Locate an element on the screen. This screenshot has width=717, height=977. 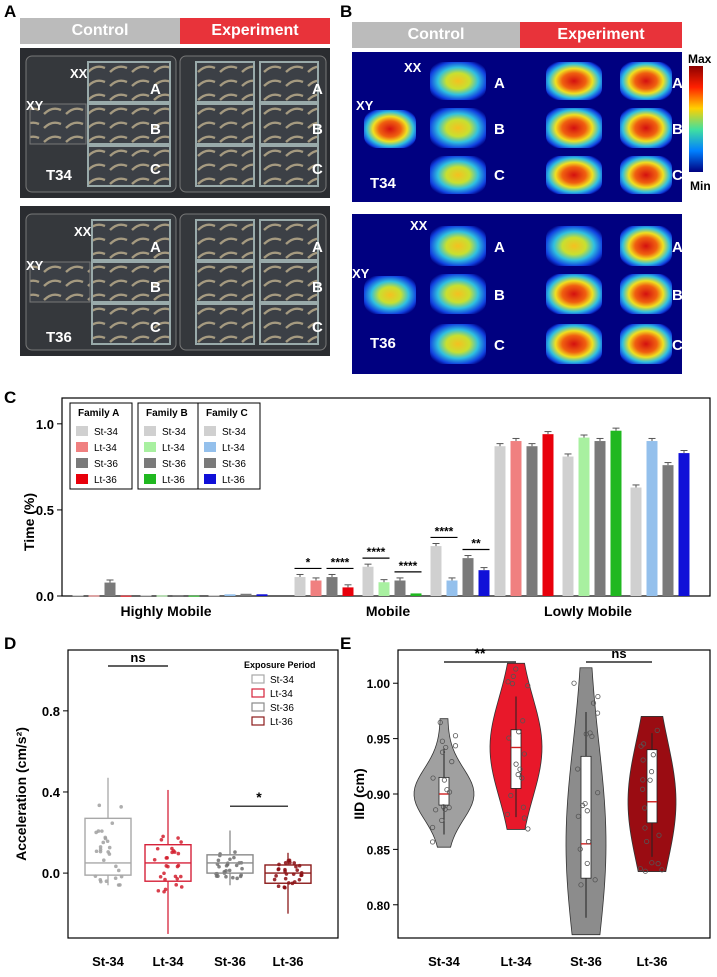
y-tick-label: 1.0 is located at coordinates (45, 424).